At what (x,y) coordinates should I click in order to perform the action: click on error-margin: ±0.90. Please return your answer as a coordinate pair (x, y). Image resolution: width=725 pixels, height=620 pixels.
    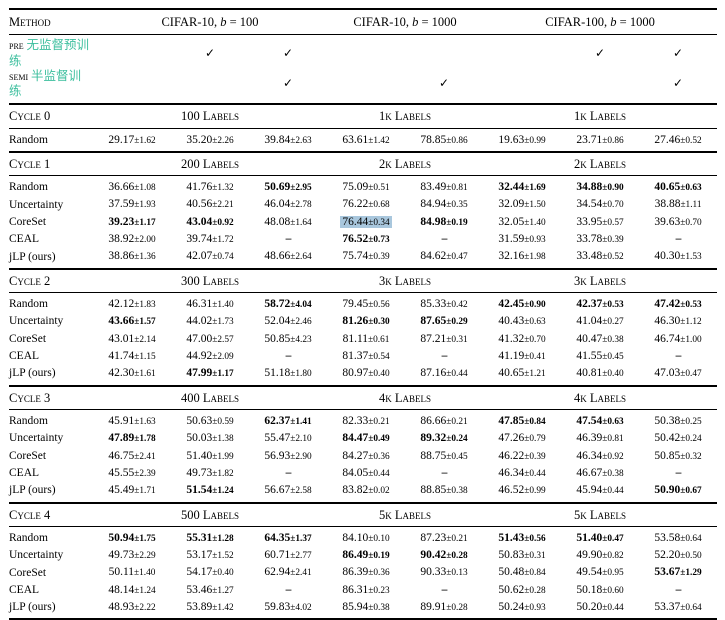
    Looking at the image, I should click on (535, 304).